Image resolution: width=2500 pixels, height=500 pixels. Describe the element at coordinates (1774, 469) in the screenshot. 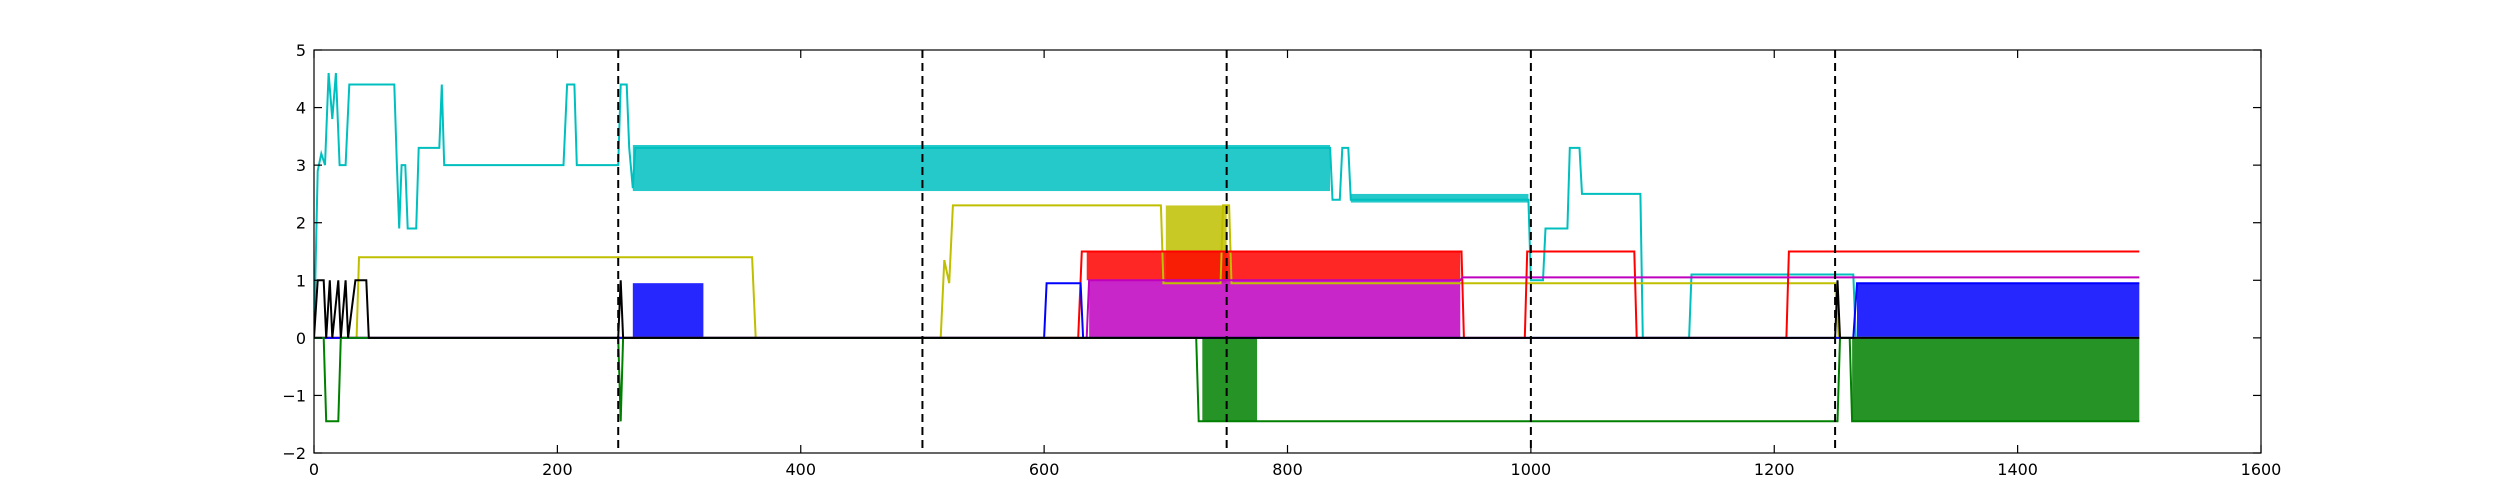

I see `x-tick-label-6: 1200` at that location.